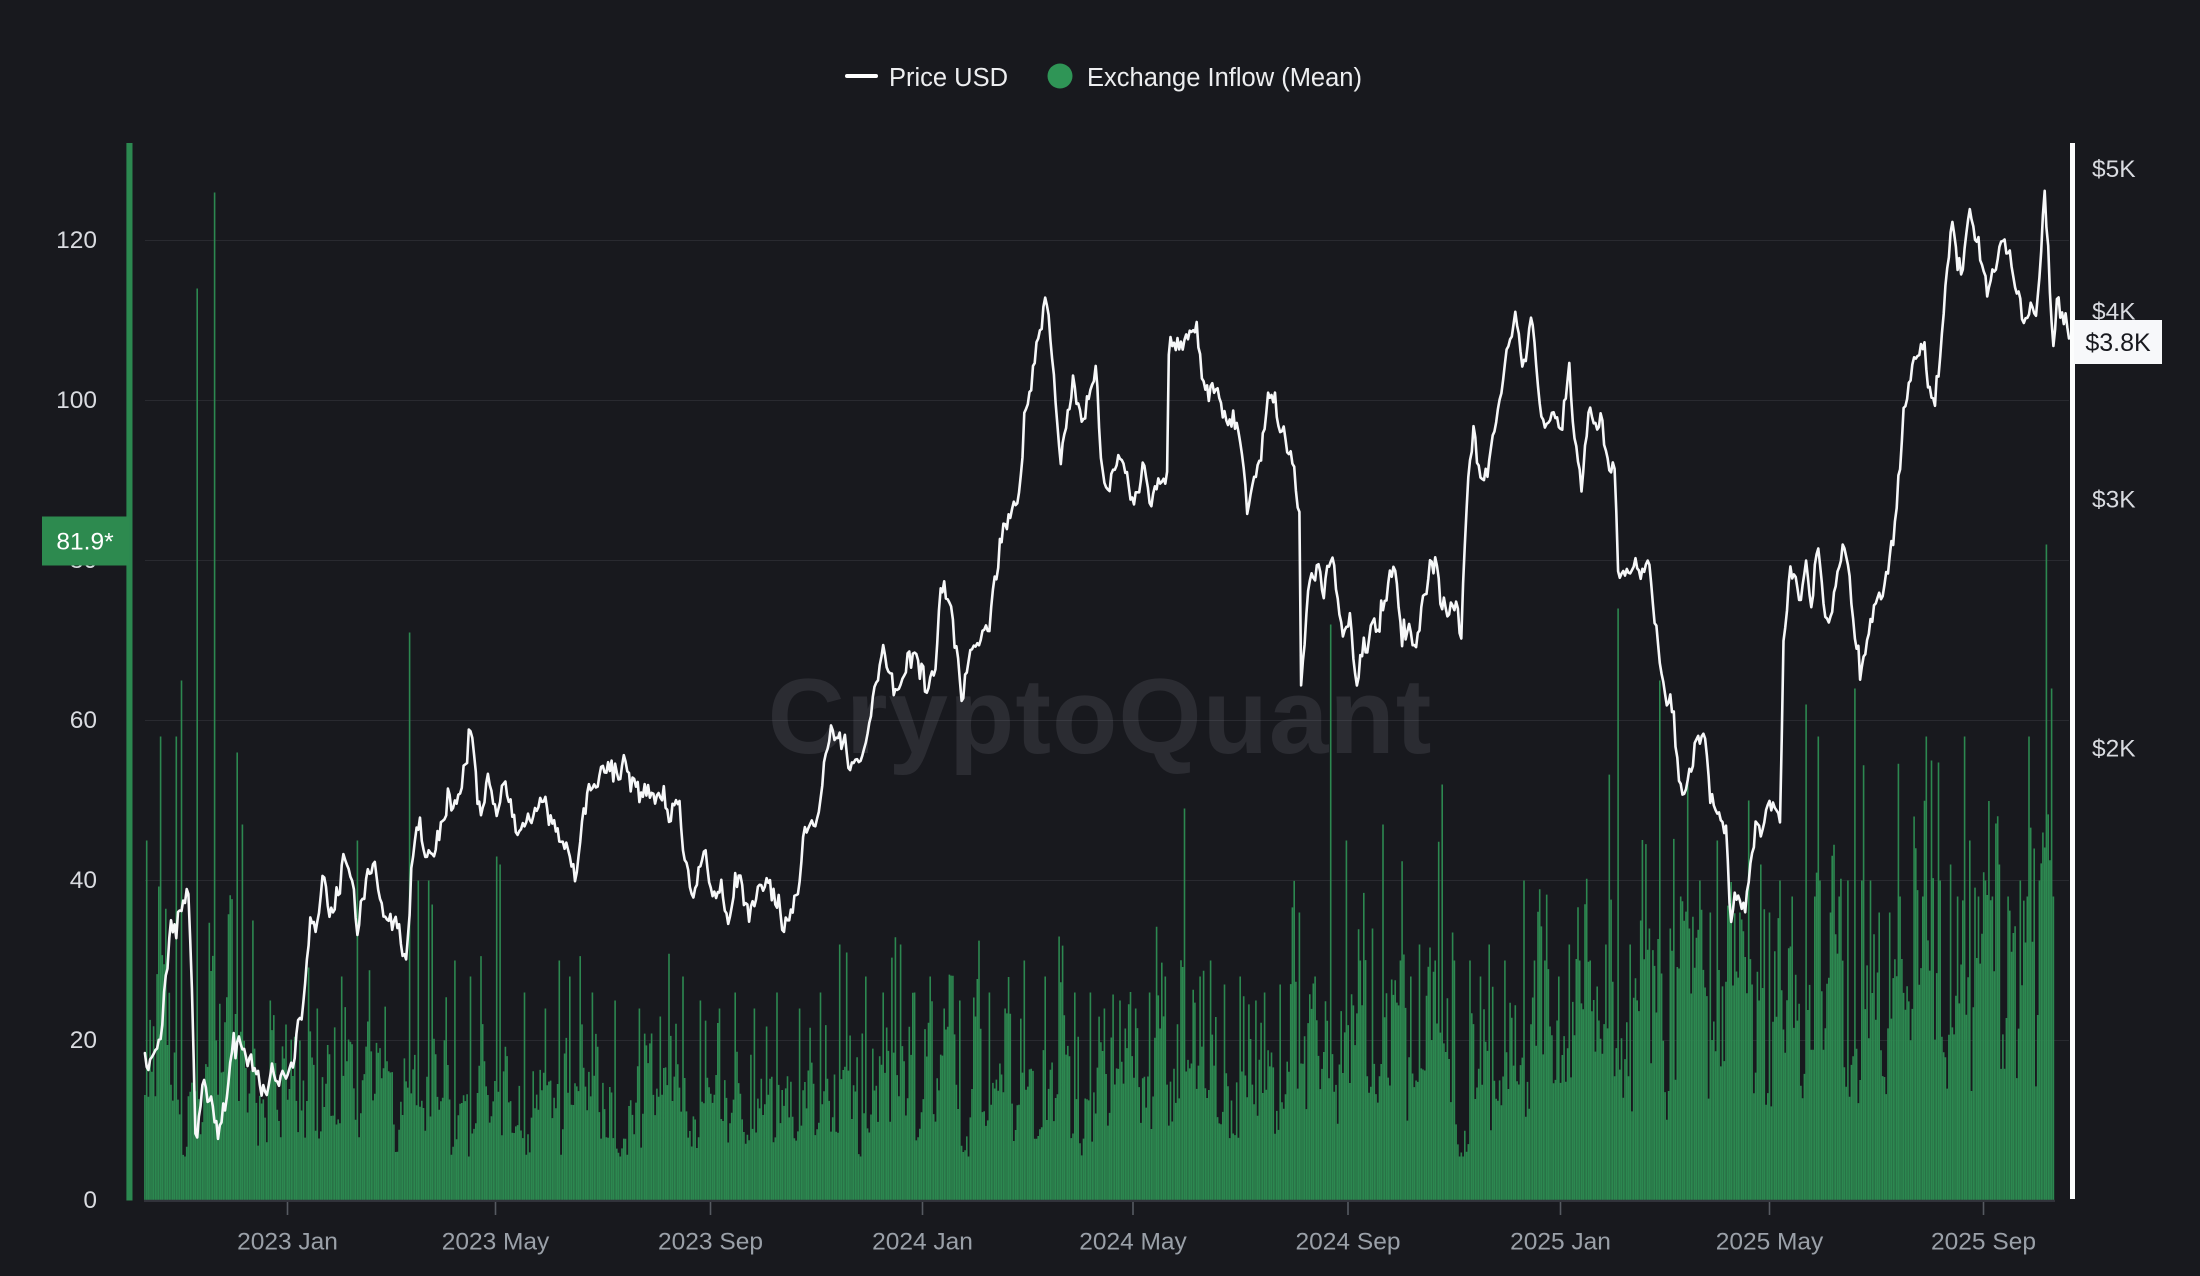 This screenshot has width=2200, height=1276. Describe the element at coordinates (1224, 78) in the screenshot. I see `svg-text: Exchange Inflow (Mean)` at that location.